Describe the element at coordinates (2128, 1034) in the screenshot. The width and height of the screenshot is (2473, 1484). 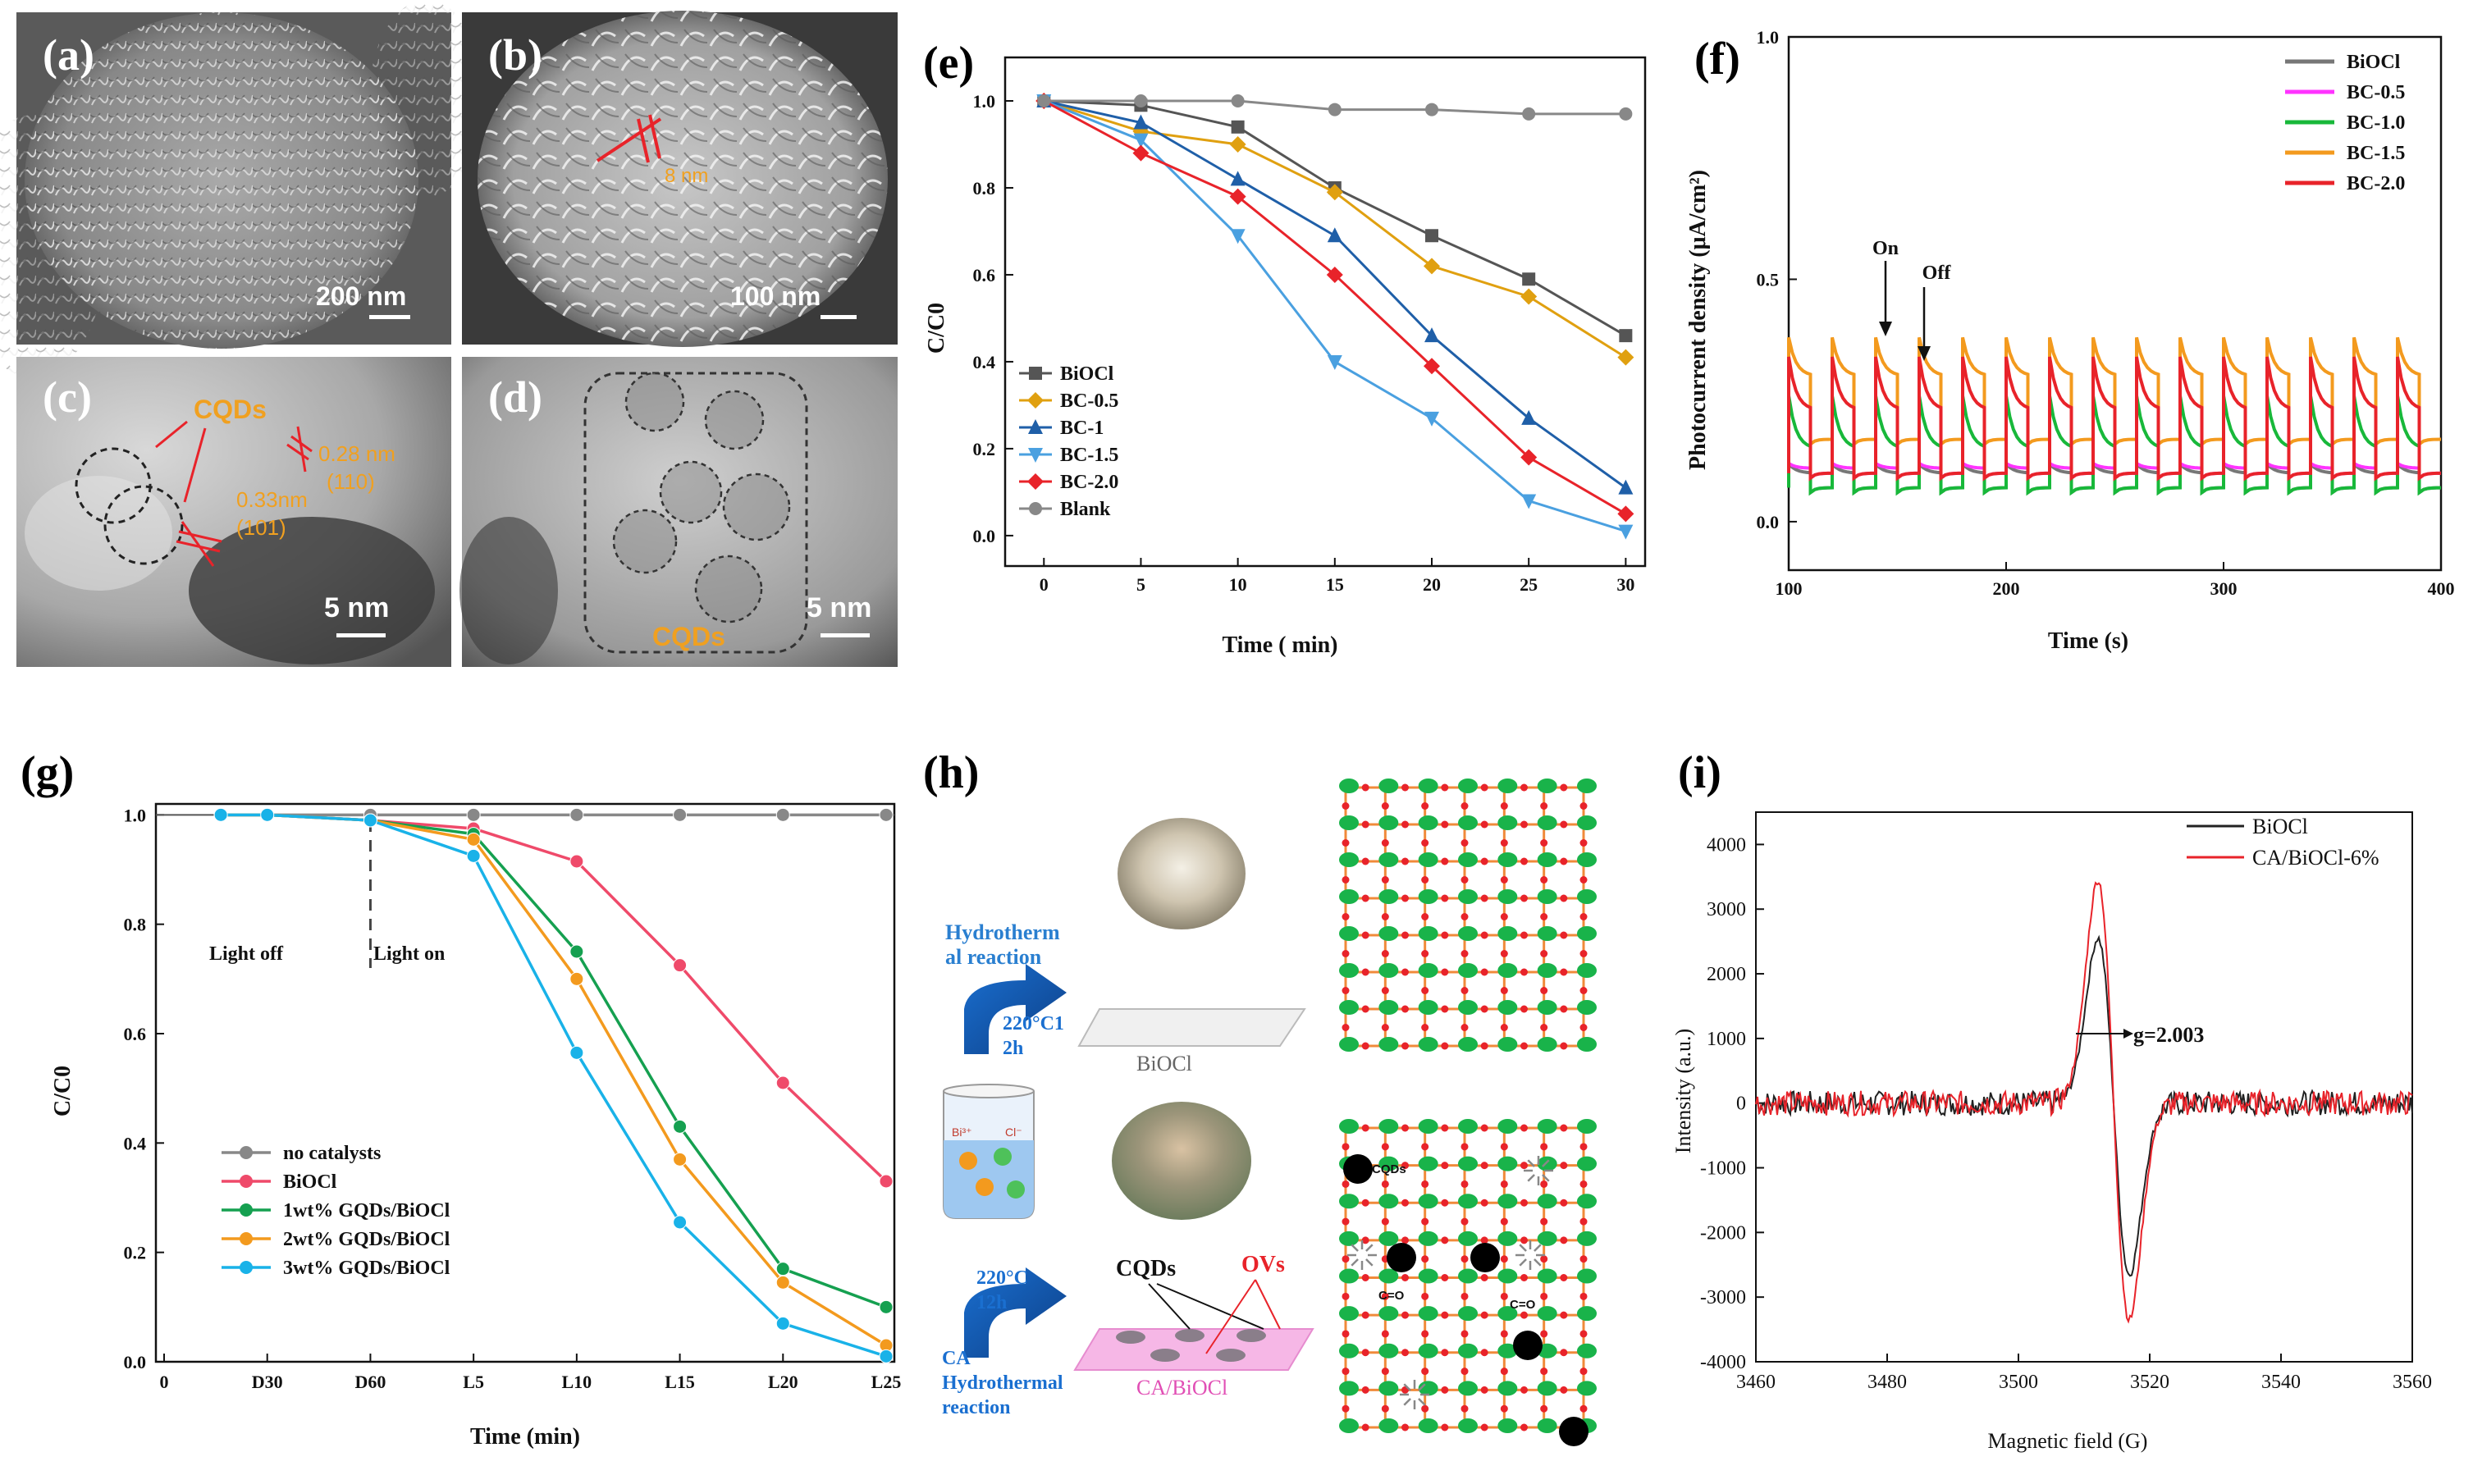
I see `chart-i-g-arrowhead` at that location.